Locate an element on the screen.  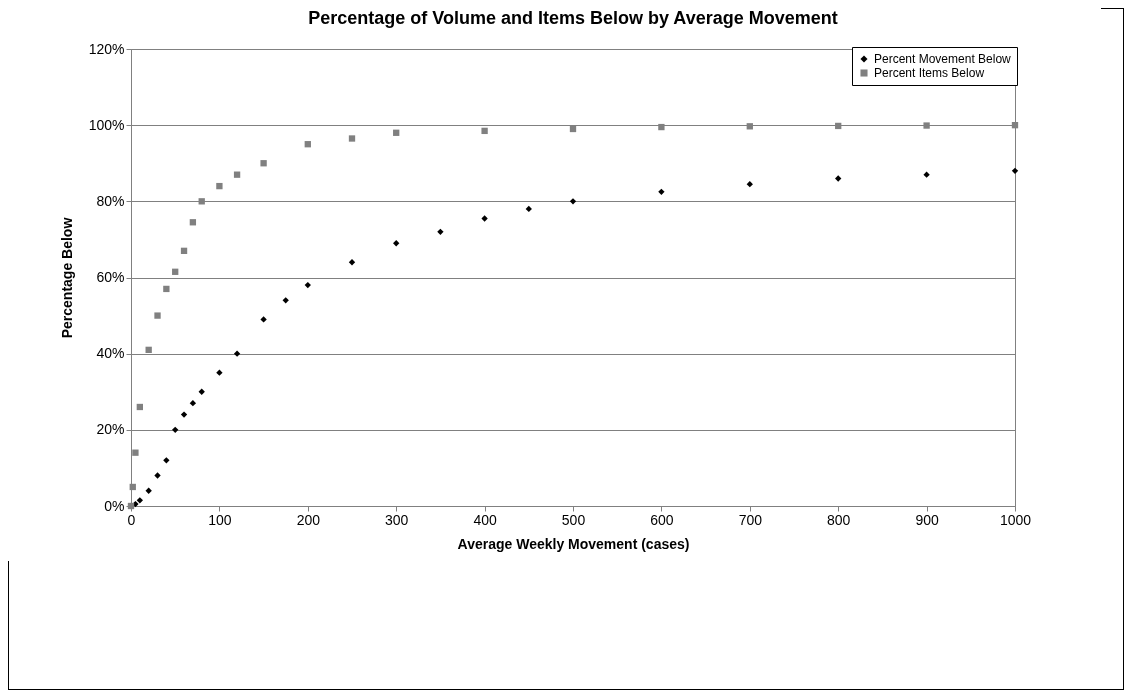
x-tick-label: 500 is located at coordinates (573, 519).